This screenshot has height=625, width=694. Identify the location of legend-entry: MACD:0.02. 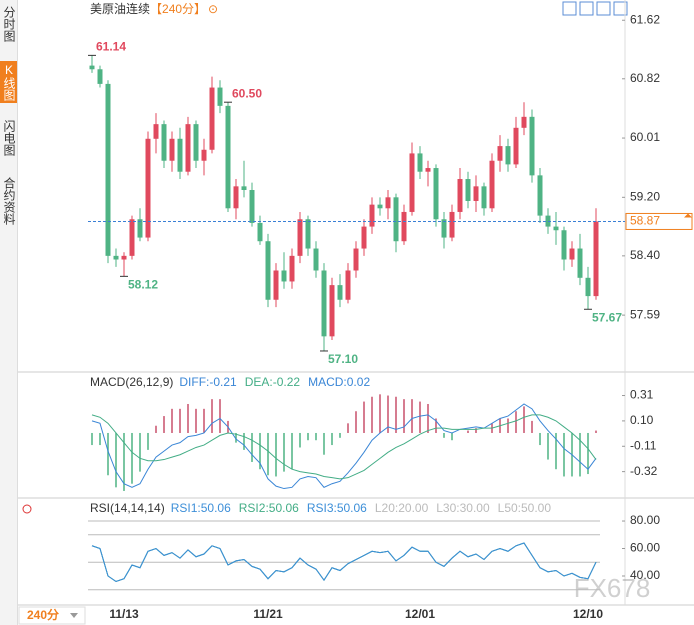
(339, 382).